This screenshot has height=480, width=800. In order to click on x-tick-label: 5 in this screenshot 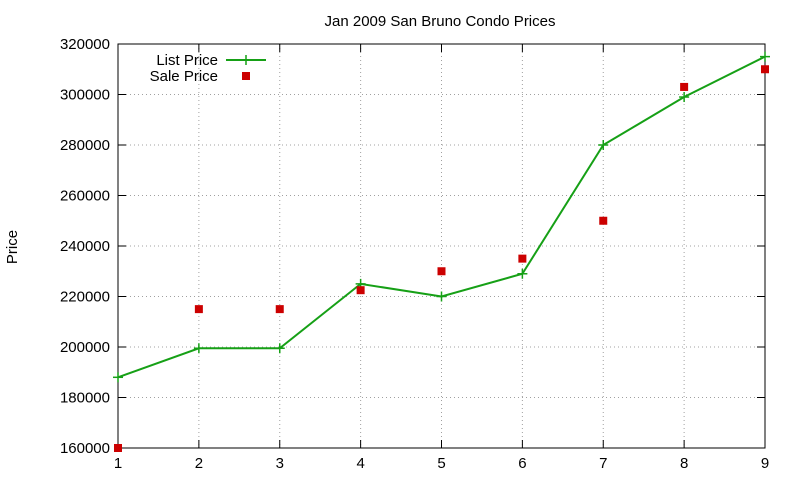, I will do `click(441, 463)`.